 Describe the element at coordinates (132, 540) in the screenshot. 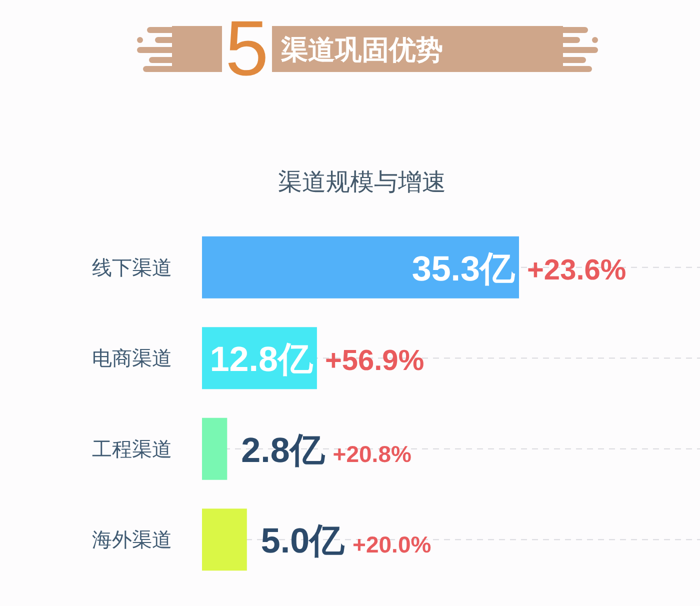

I see `y-tick-label: 海外渠道` at that location.